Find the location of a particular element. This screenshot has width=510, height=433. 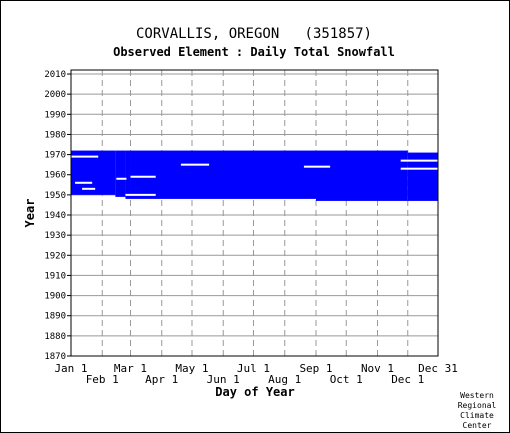

y-tick-label: 1870 is located at coordinates (55, 357).